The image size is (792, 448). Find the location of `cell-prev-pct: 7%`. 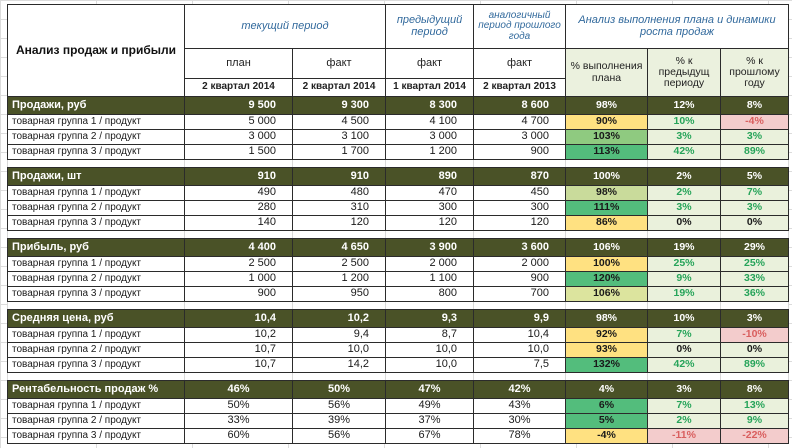

cell-prev-pct: 7% is located at coordinates (684, 406).